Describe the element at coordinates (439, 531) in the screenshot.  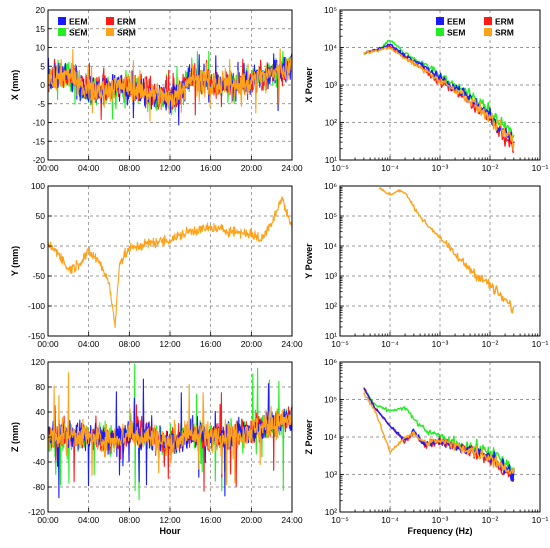
I see `x-axis-label: Frequency (Hz)` at that location.